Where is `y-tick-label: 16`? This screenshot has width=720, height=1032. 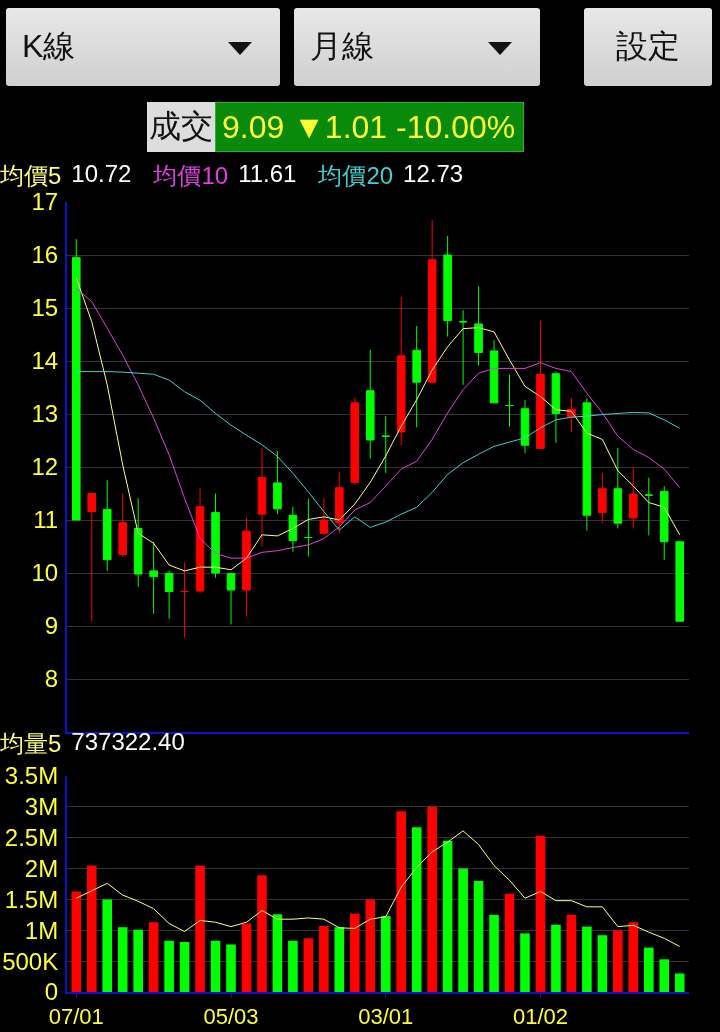
y-tick-label: 16 is located at coordinates (45, 255).